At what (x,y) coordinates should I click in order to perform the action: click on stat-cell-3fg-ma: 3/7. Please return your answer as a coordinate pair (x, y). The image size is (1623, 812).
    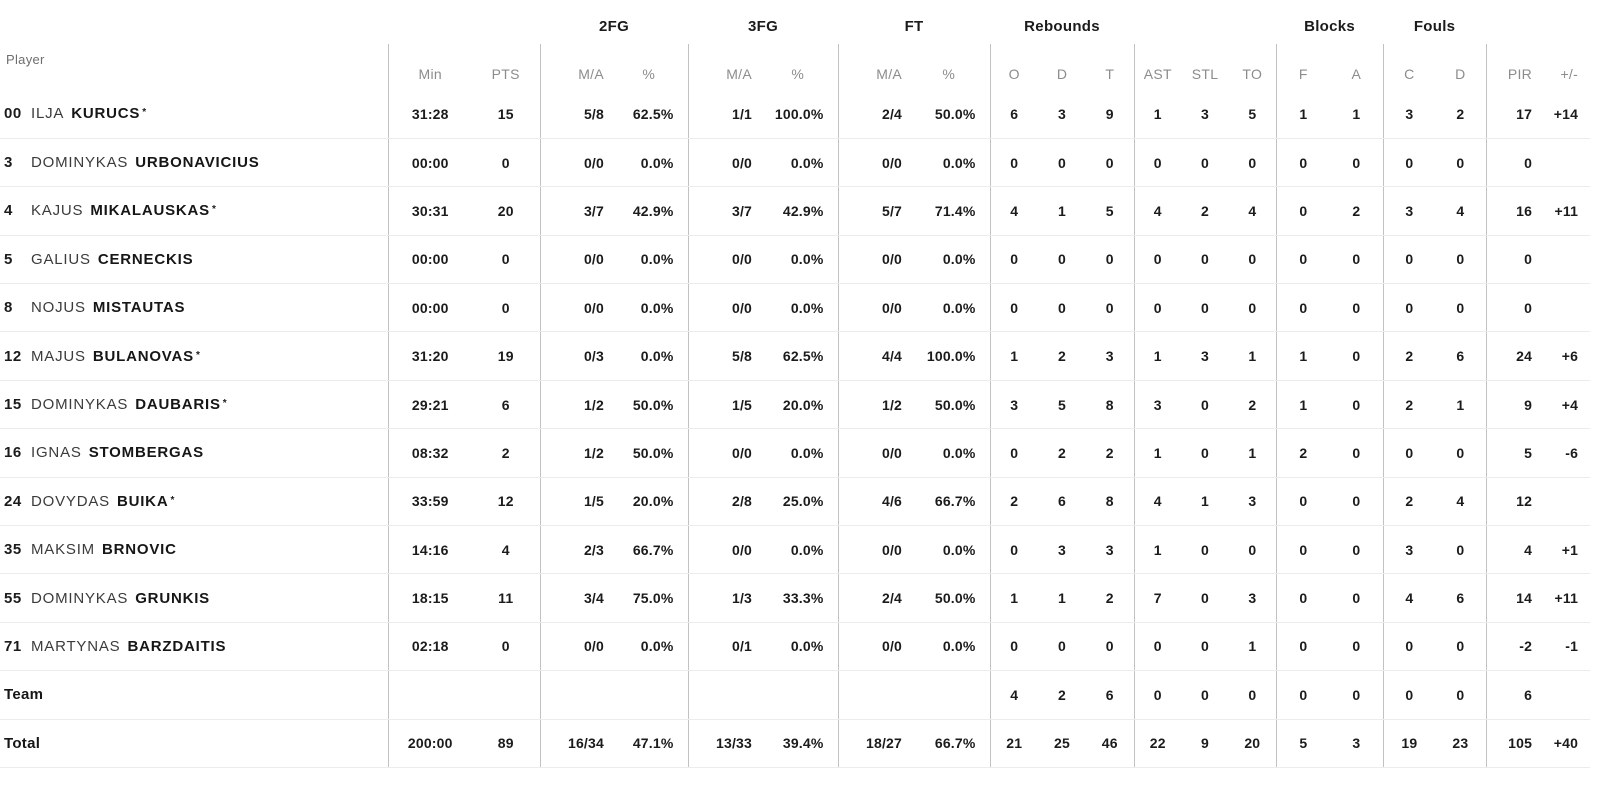
    Looking at the image, I should click on (723, 211).